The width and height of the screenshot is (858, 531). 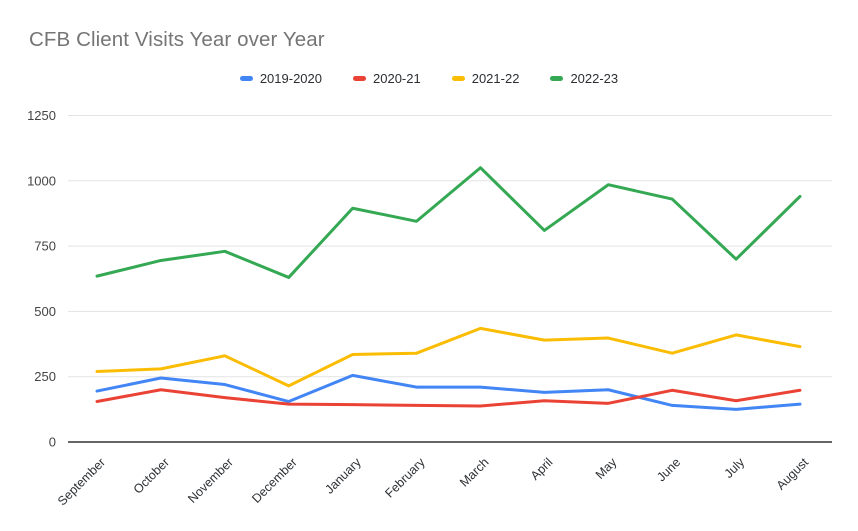 What do you see at coordinates (151, 475) in the screenshot?
I see `x-axis-label: October` at bounding box center [151, 475].